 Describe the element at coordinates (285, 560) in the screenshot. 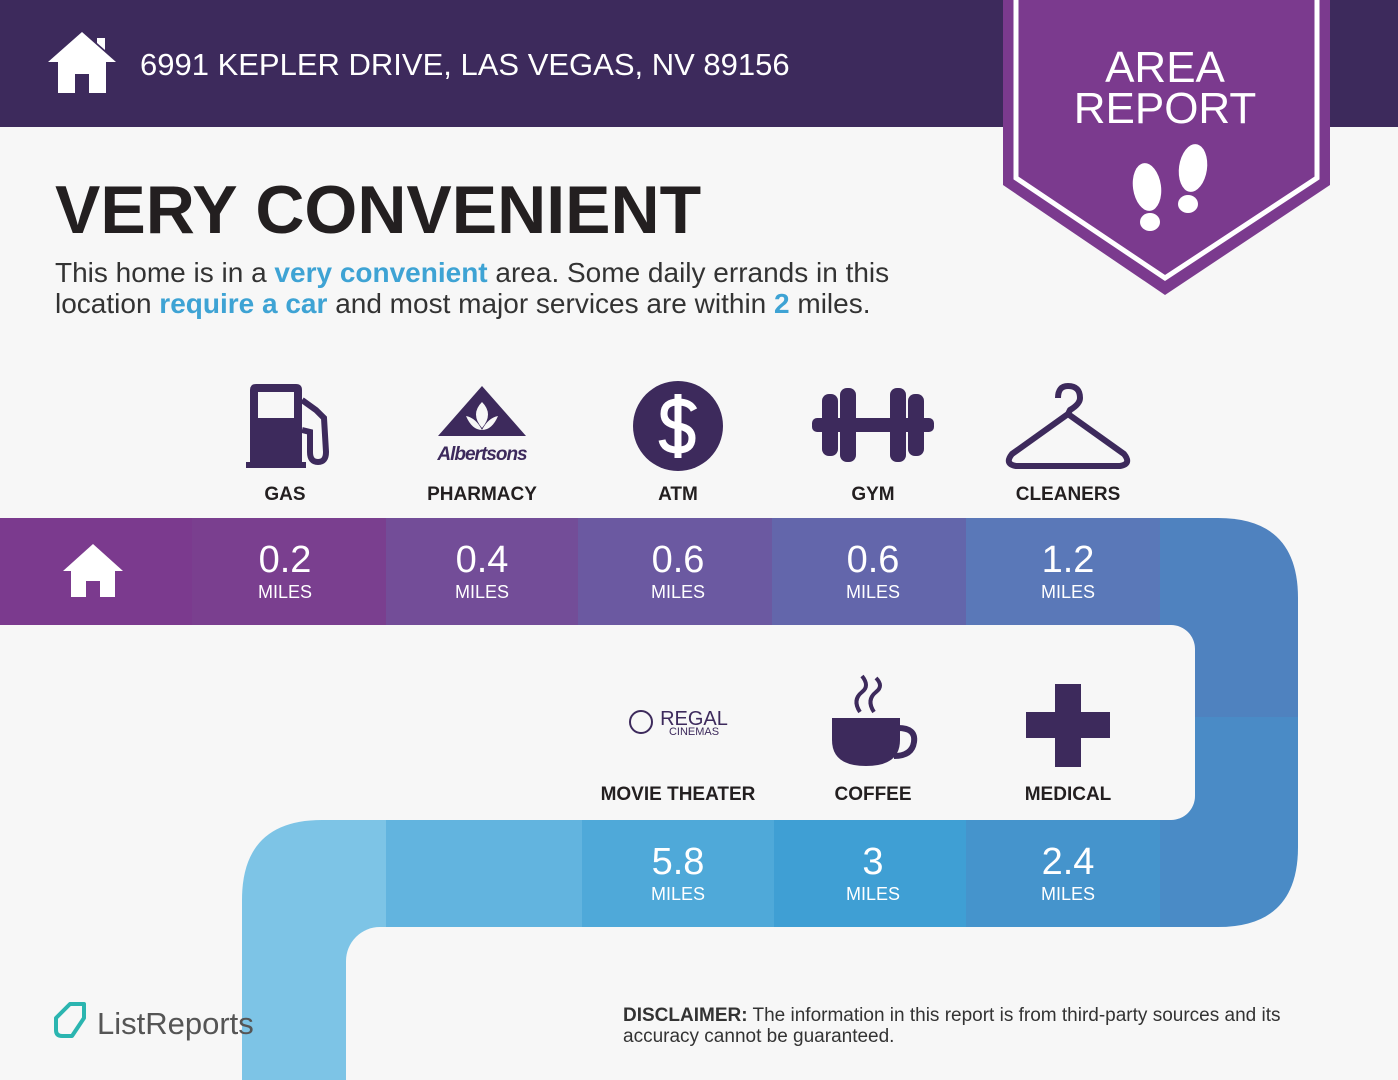

I see `distance-value: 0.2` at that location.